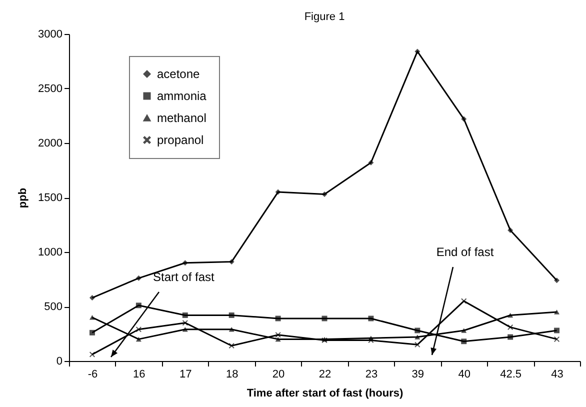 This screenshot has height=407, width=586. What do you see at coordinates (371, 374) in the screenshot?
I see `x-tick-label: 23` at bounding box center [371, 374].